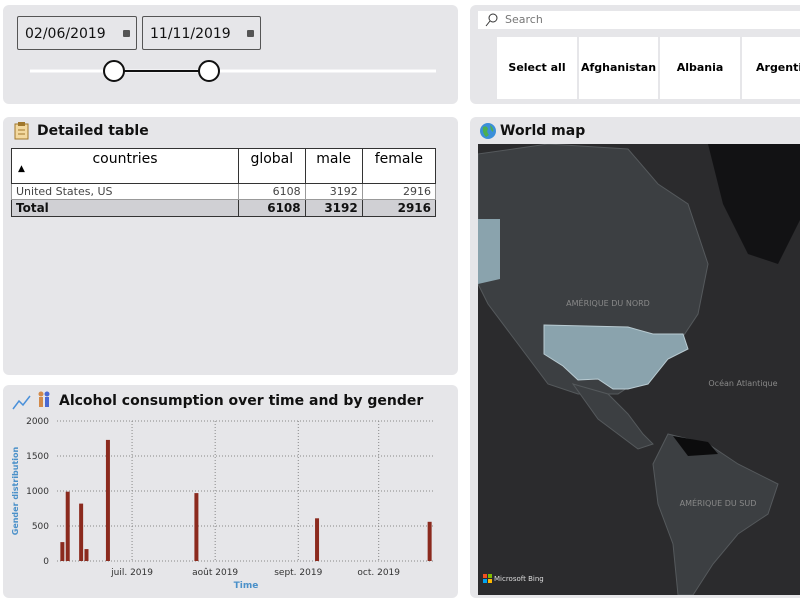  I want to click on column-header: male, so click(333, 166).